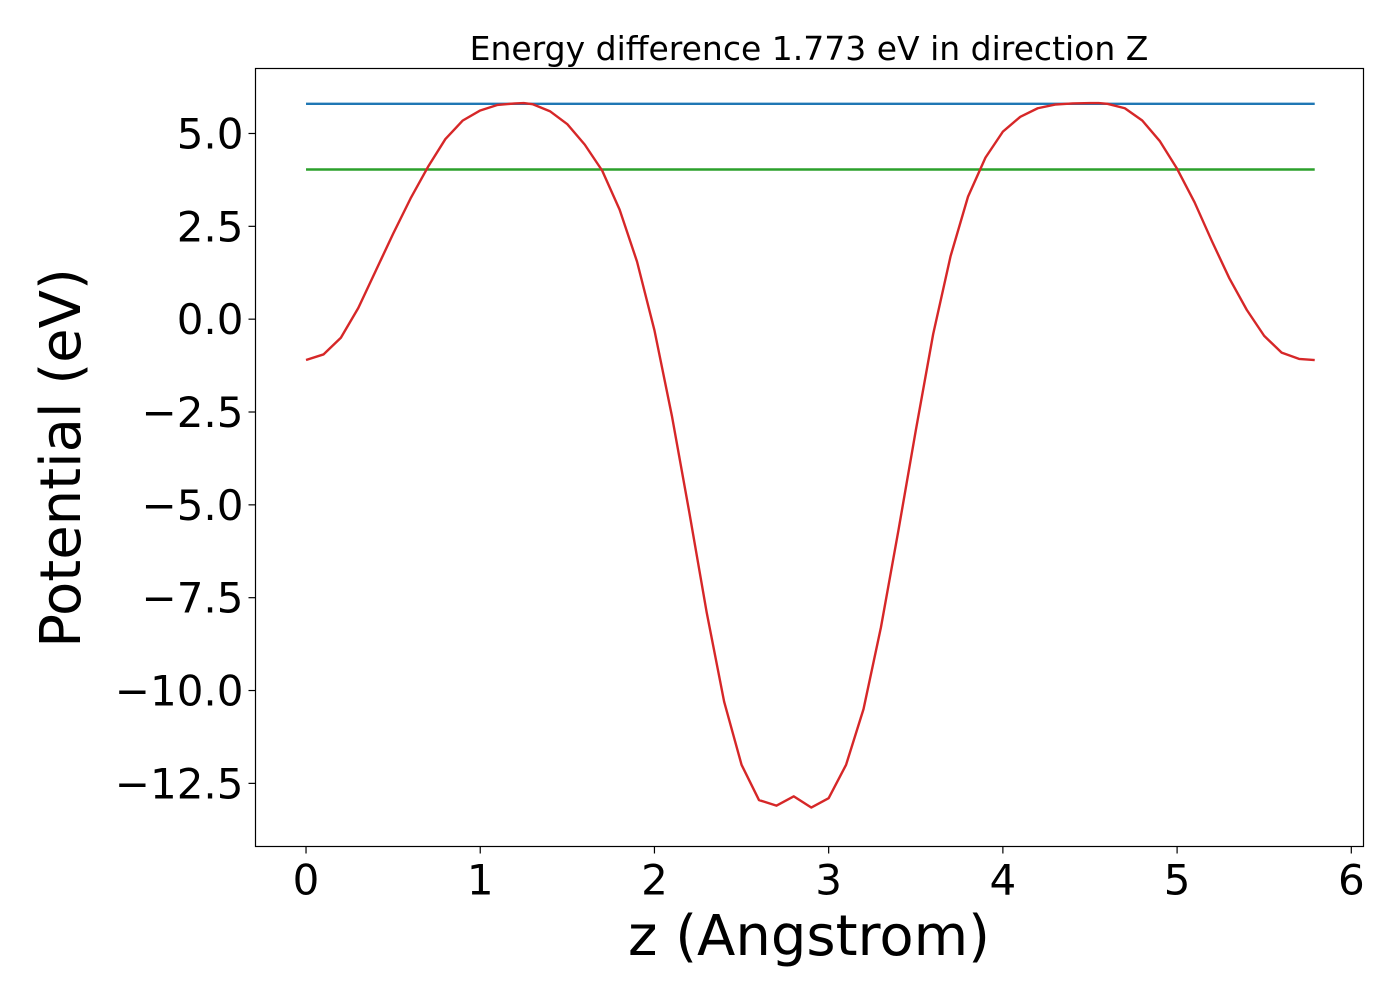 This screenshot has width=1400, height=1004. Describe the element at coordinates (179, 783) in the screenshot. I see `y-tick-label-7: −12.5` at that location.